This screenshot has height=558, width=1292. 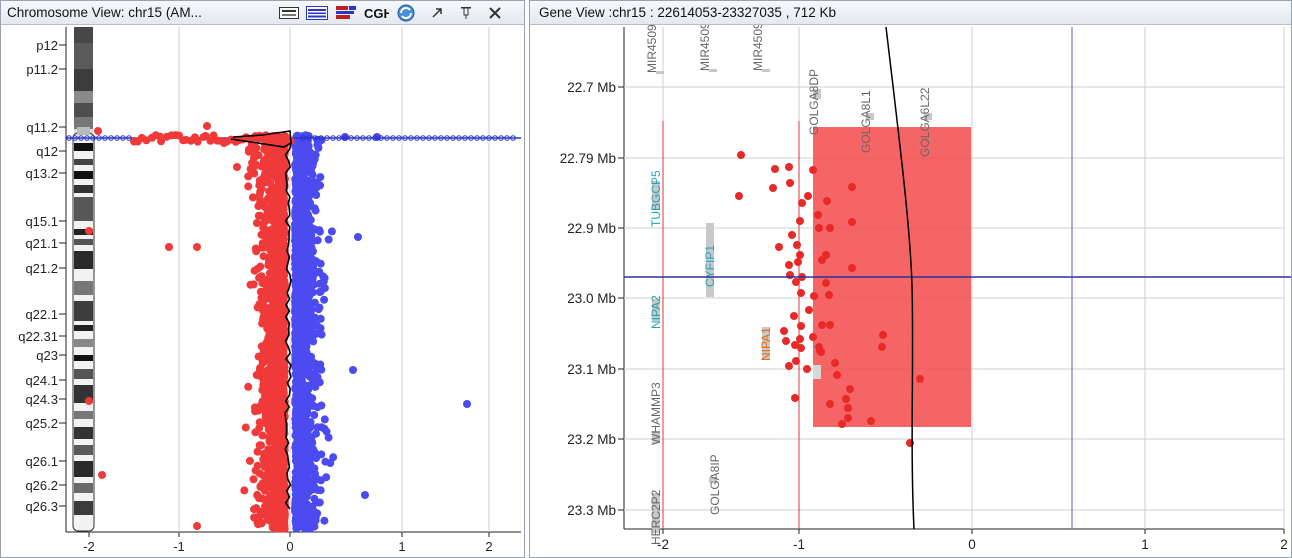 What do you see at coordinates (972, 544) in the screenshot?
I see `x-tick-label: 0` at bounding box center [972, 544].